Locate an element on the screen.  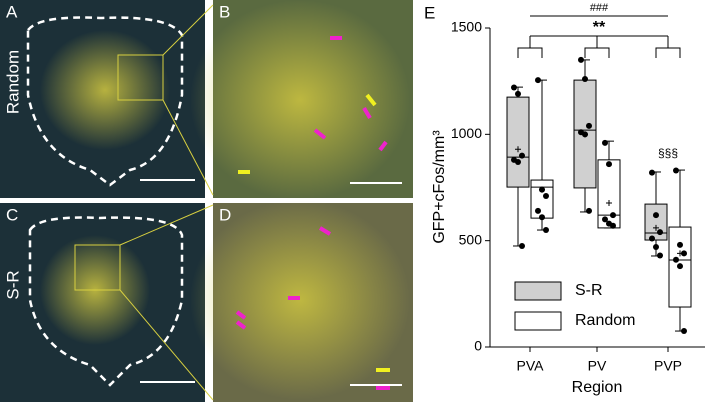
y-tick-label: 0 is located at coordinates (478, 346).